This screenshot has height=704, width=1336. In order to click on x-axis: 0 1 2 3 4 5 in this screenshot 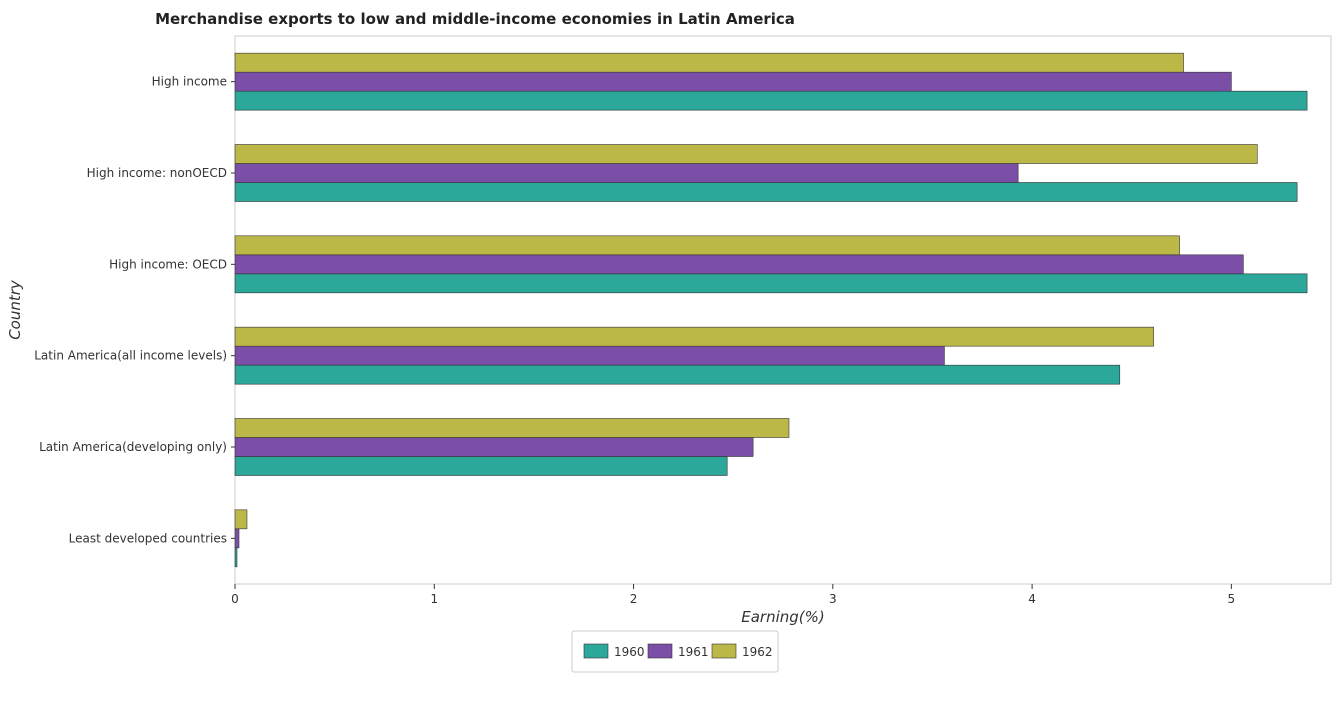, I will do `click(733, 595)`.